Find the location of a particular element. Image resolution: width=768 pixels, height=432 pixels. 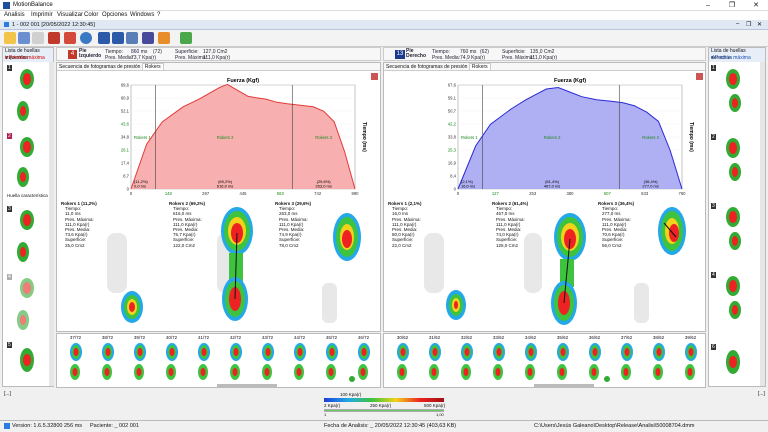

palette-icon is located at coordinates (186, 38).